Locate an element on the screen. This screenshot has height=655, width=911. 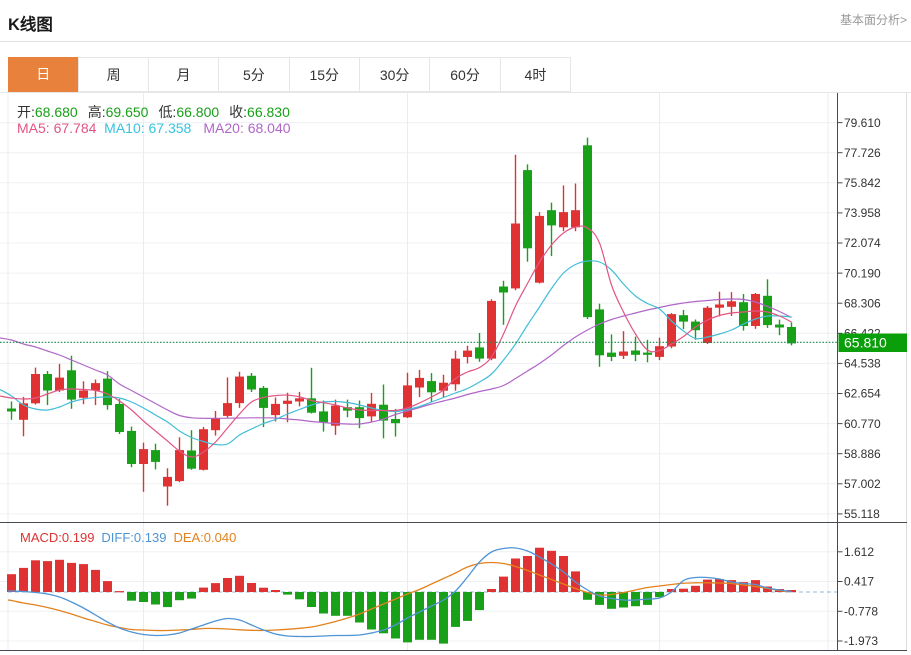
svg-text: 0.417 is located at coordinates (859, 582).